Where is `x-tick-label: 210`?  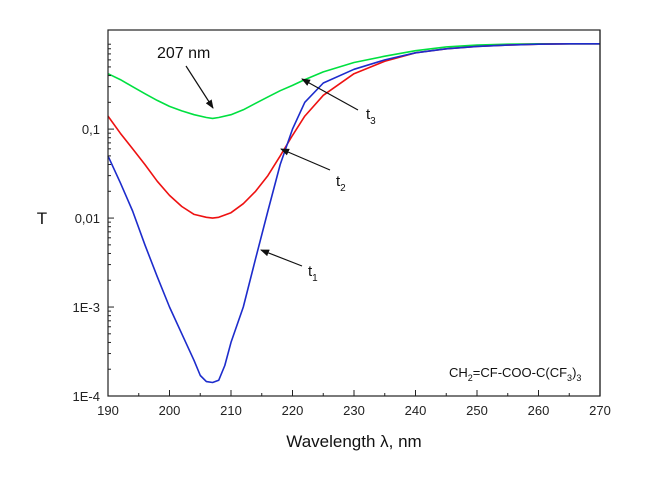 x-tick-label: 210 is located at coordinates (231, 410).